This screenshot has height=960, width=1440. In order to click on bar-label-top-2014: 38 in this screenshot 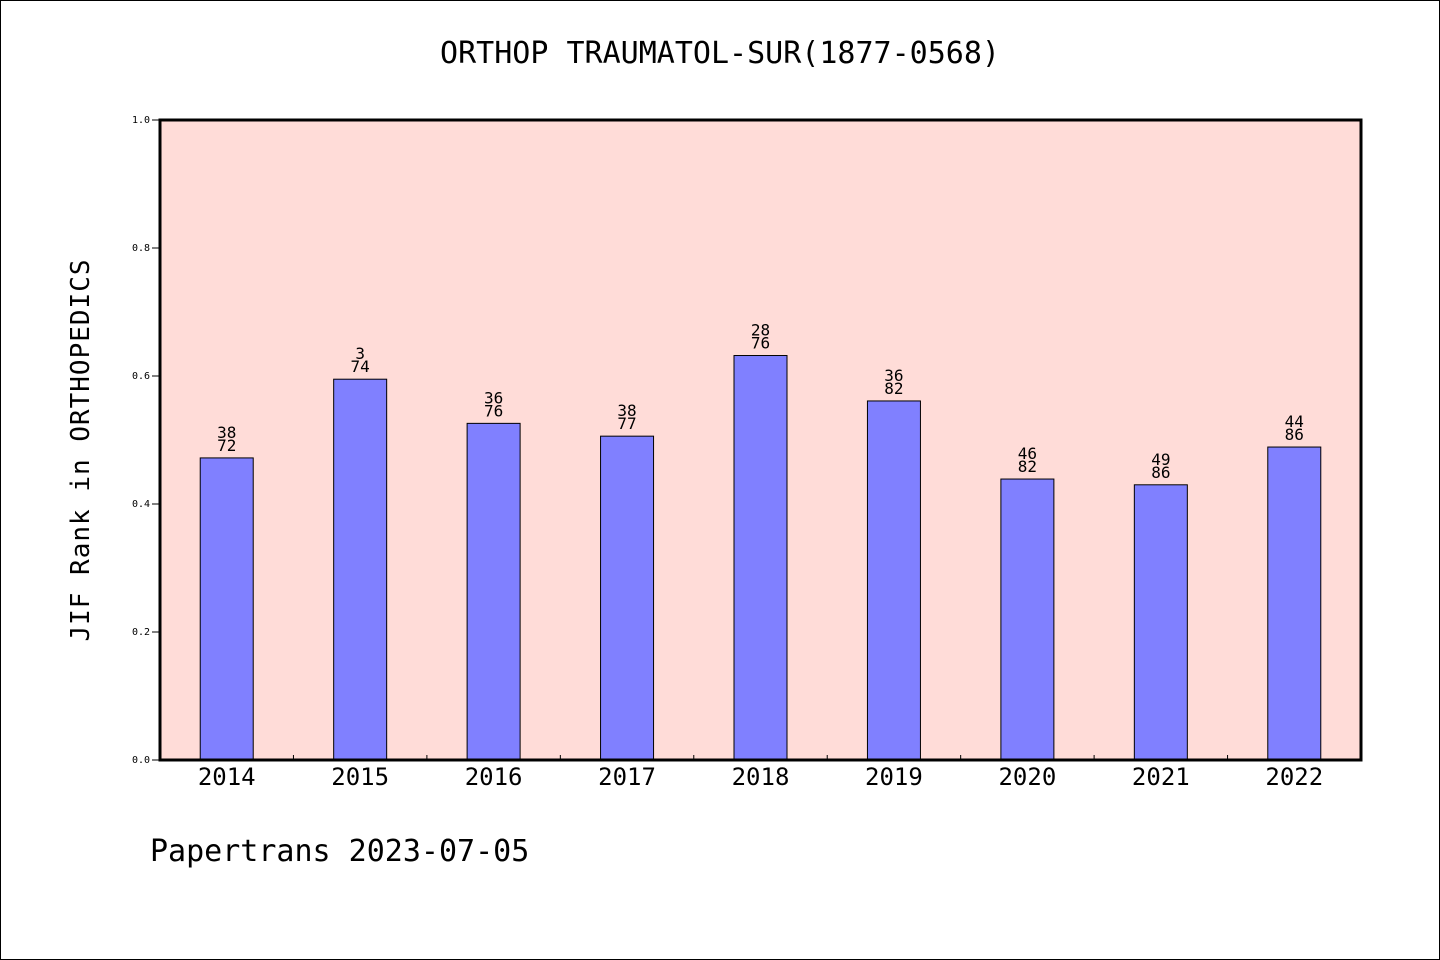, I will do `click(226, 432)`.